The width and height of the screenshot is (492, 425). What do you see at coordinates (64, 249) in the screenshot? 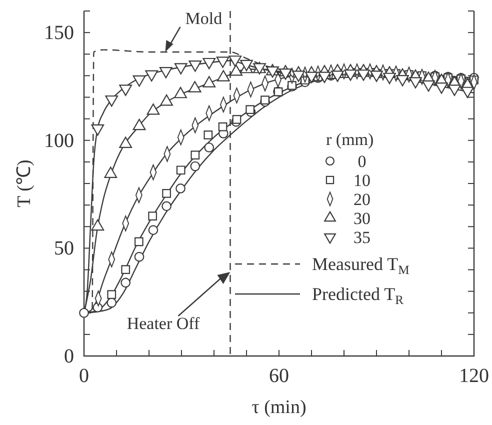
I see `y-tick-label: 50` at bounding box center [64, 249].